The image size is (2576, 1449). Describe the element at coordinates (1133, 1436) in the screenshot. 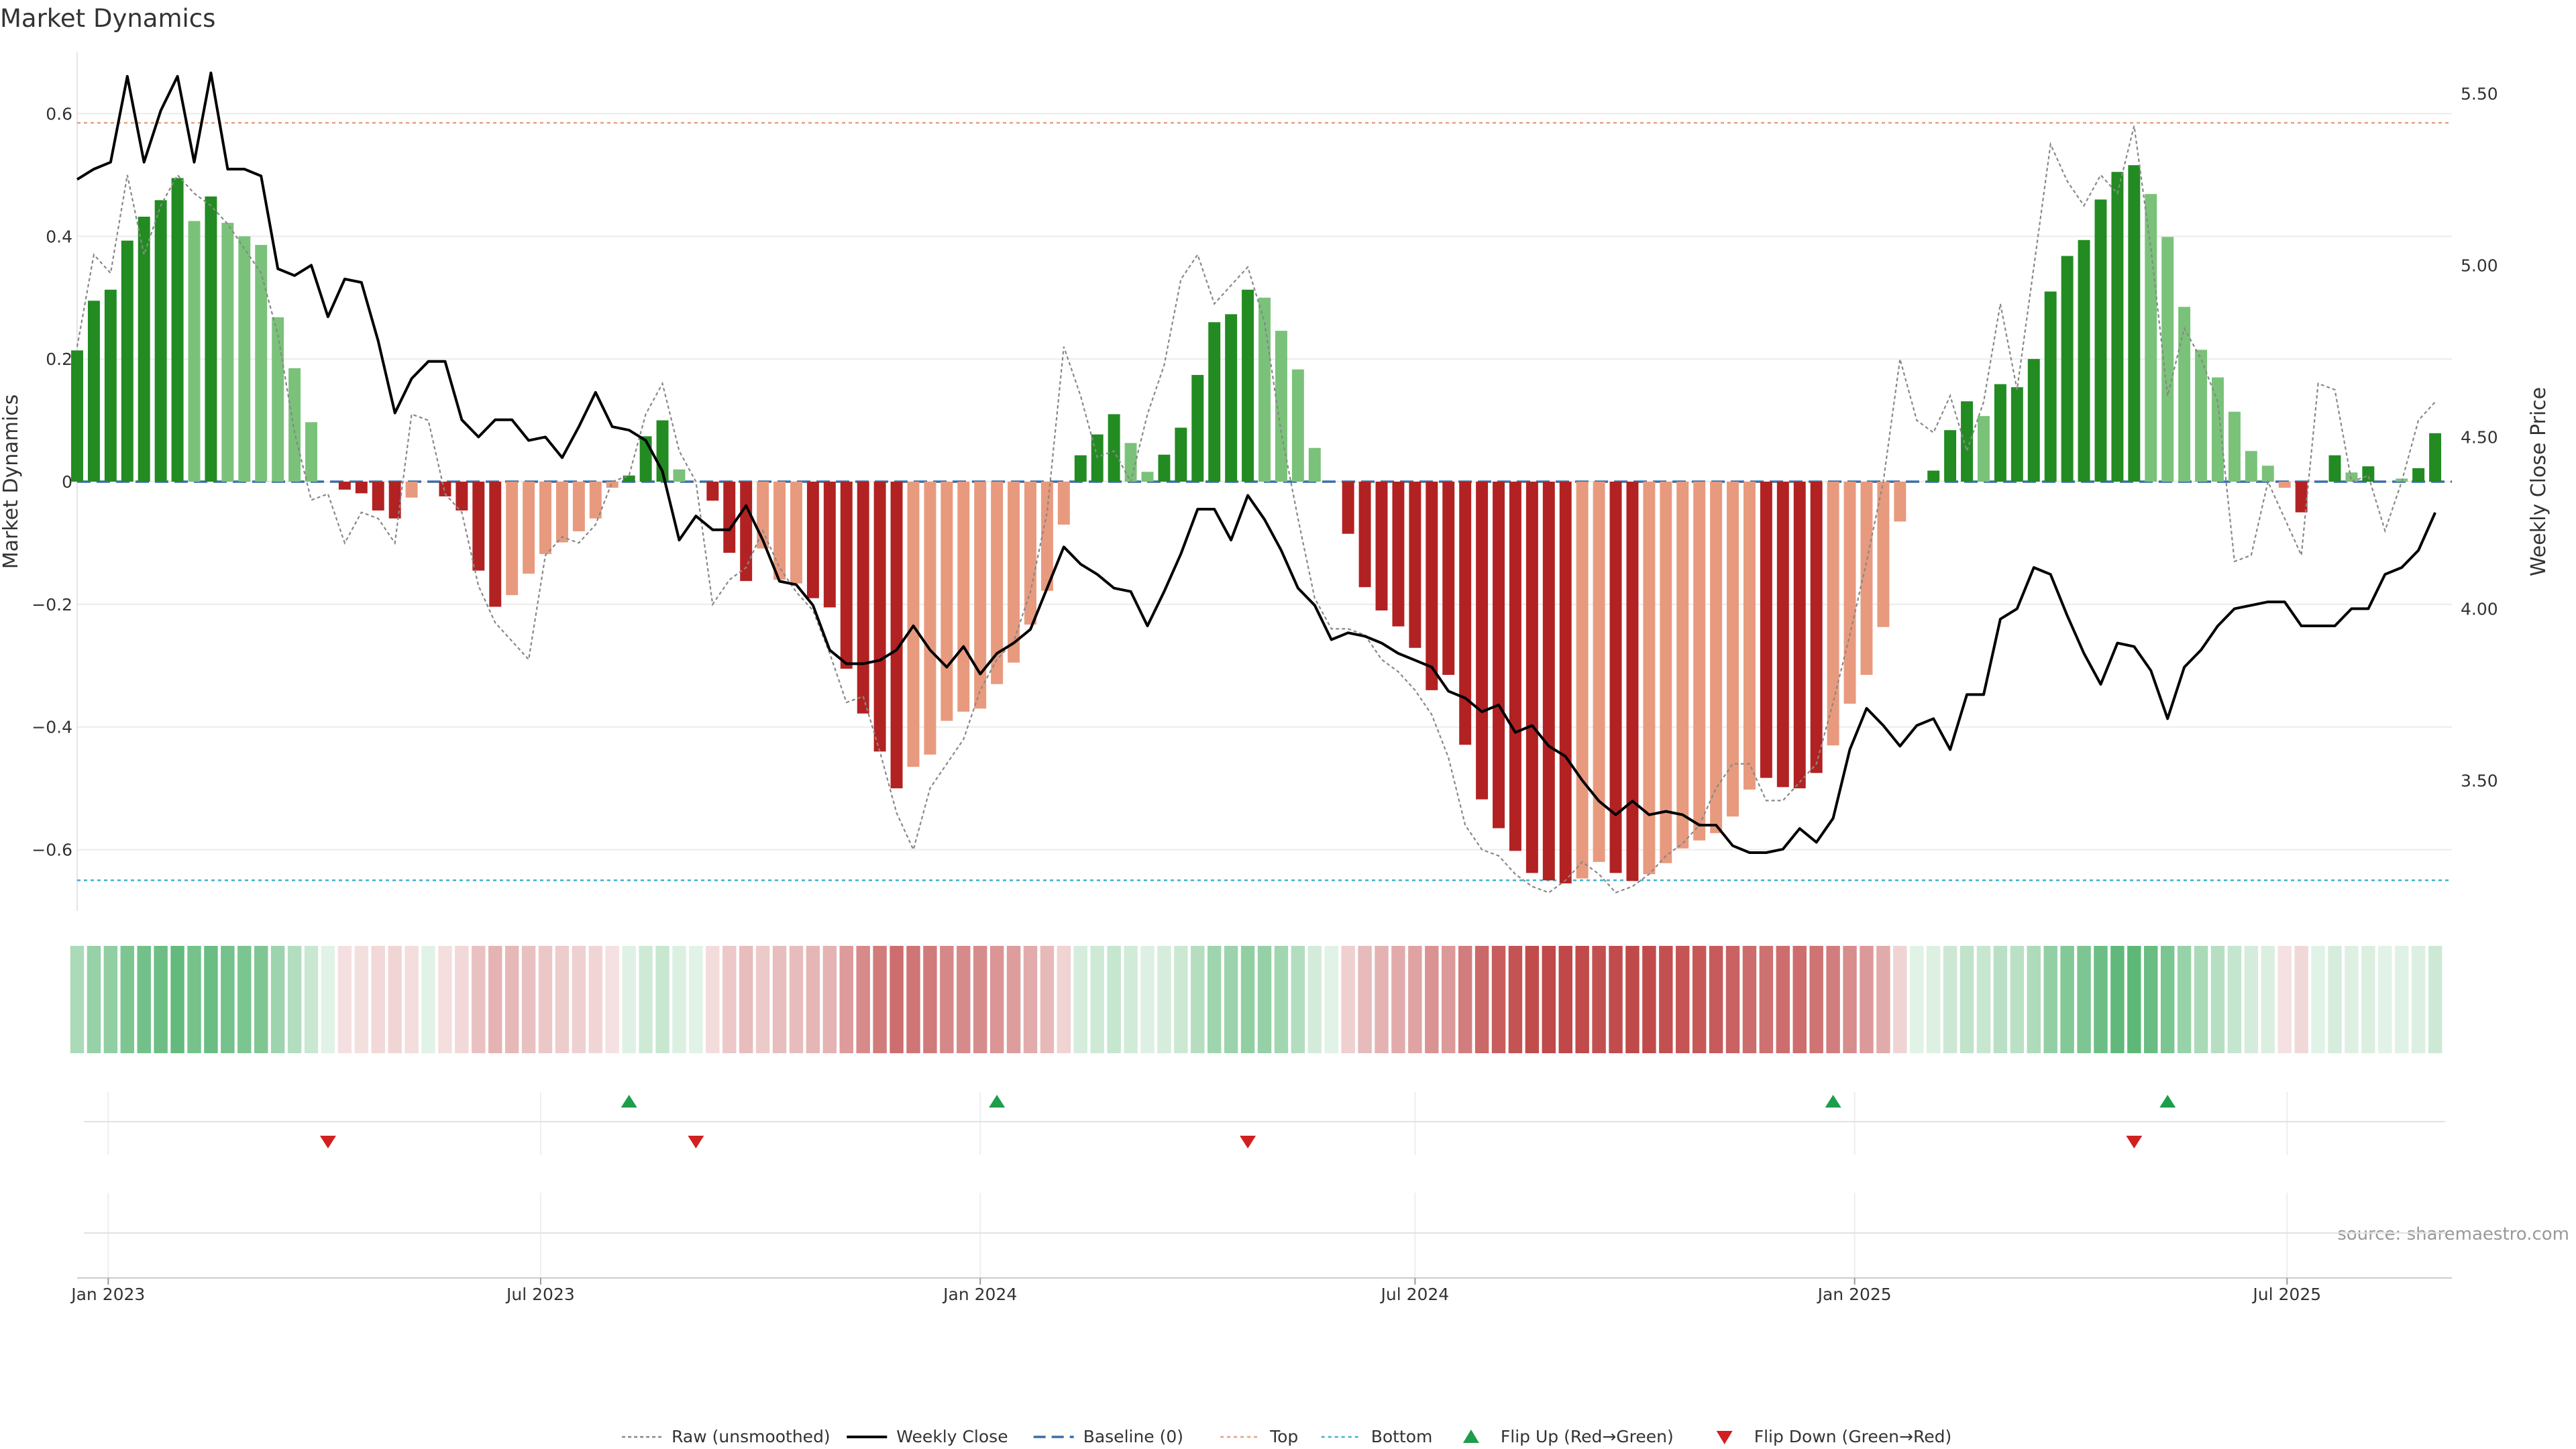

I see `legend-label: Baseline (0)` at that location.